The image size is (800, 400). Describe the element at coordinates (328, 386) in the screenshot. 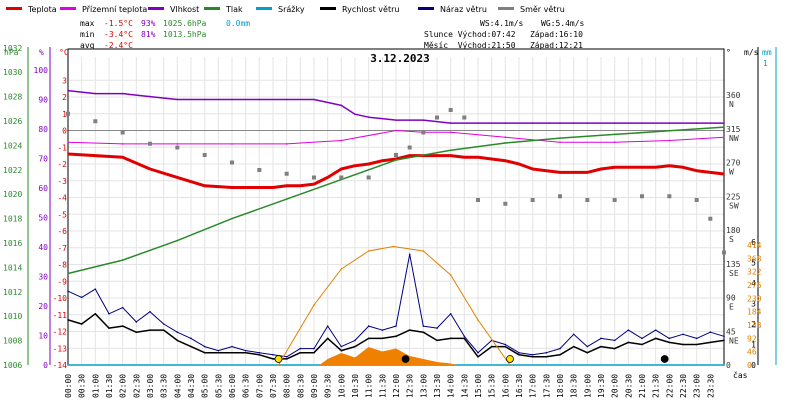

I see `time-tick: 09:30` at that location.